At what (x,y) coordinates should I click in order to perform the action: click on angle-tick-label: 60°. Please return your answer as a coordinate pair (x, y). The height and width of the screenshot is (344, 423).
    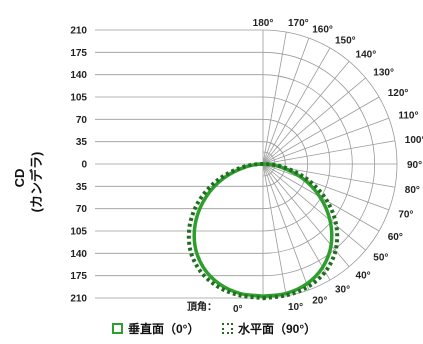
    Looking at the image, I should click on (395, 237).